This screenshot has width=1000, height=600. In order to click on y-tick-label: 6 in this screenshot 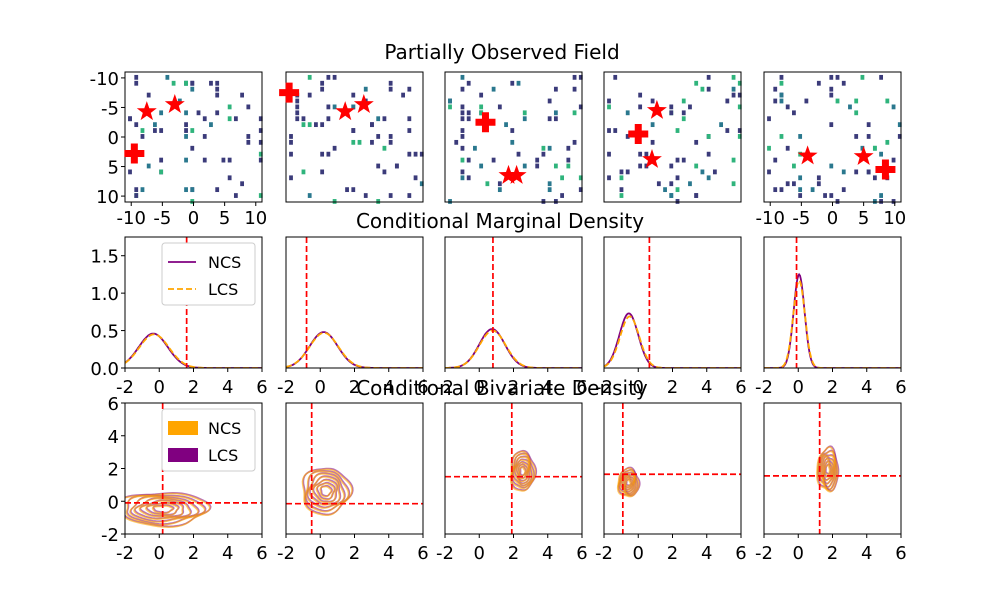, I will do `click(113, 404)`.